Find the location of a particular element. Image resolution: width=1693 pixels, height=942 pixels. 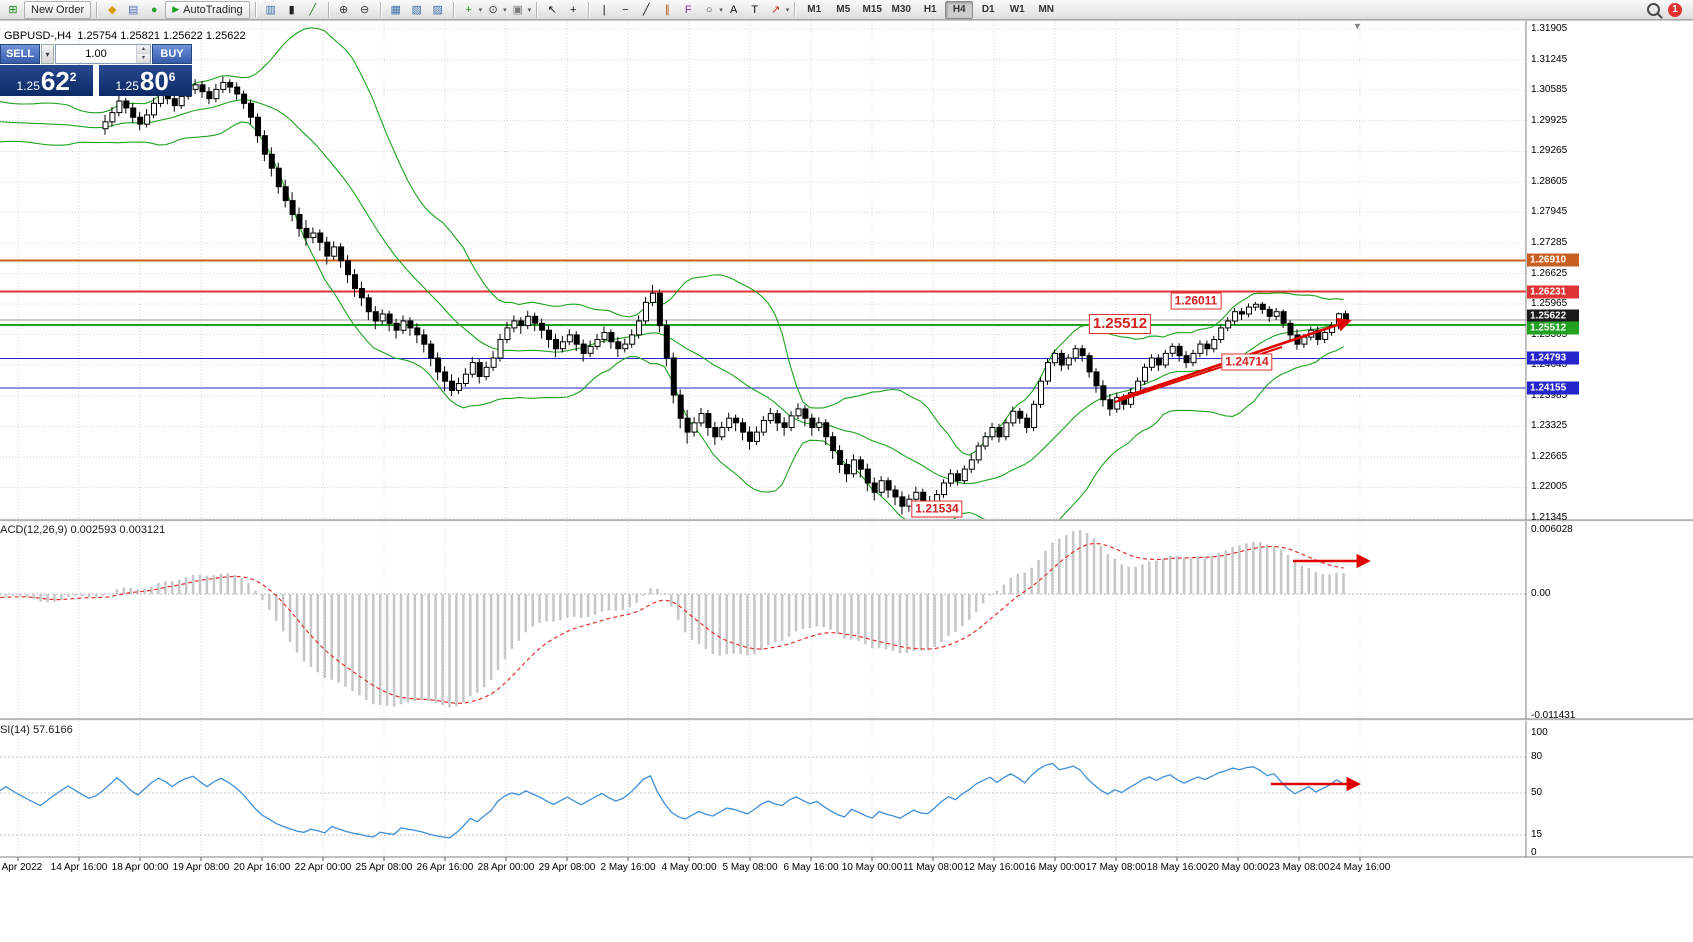

indicators-icon-caret: ▾ is located at coordinates (480, 10).